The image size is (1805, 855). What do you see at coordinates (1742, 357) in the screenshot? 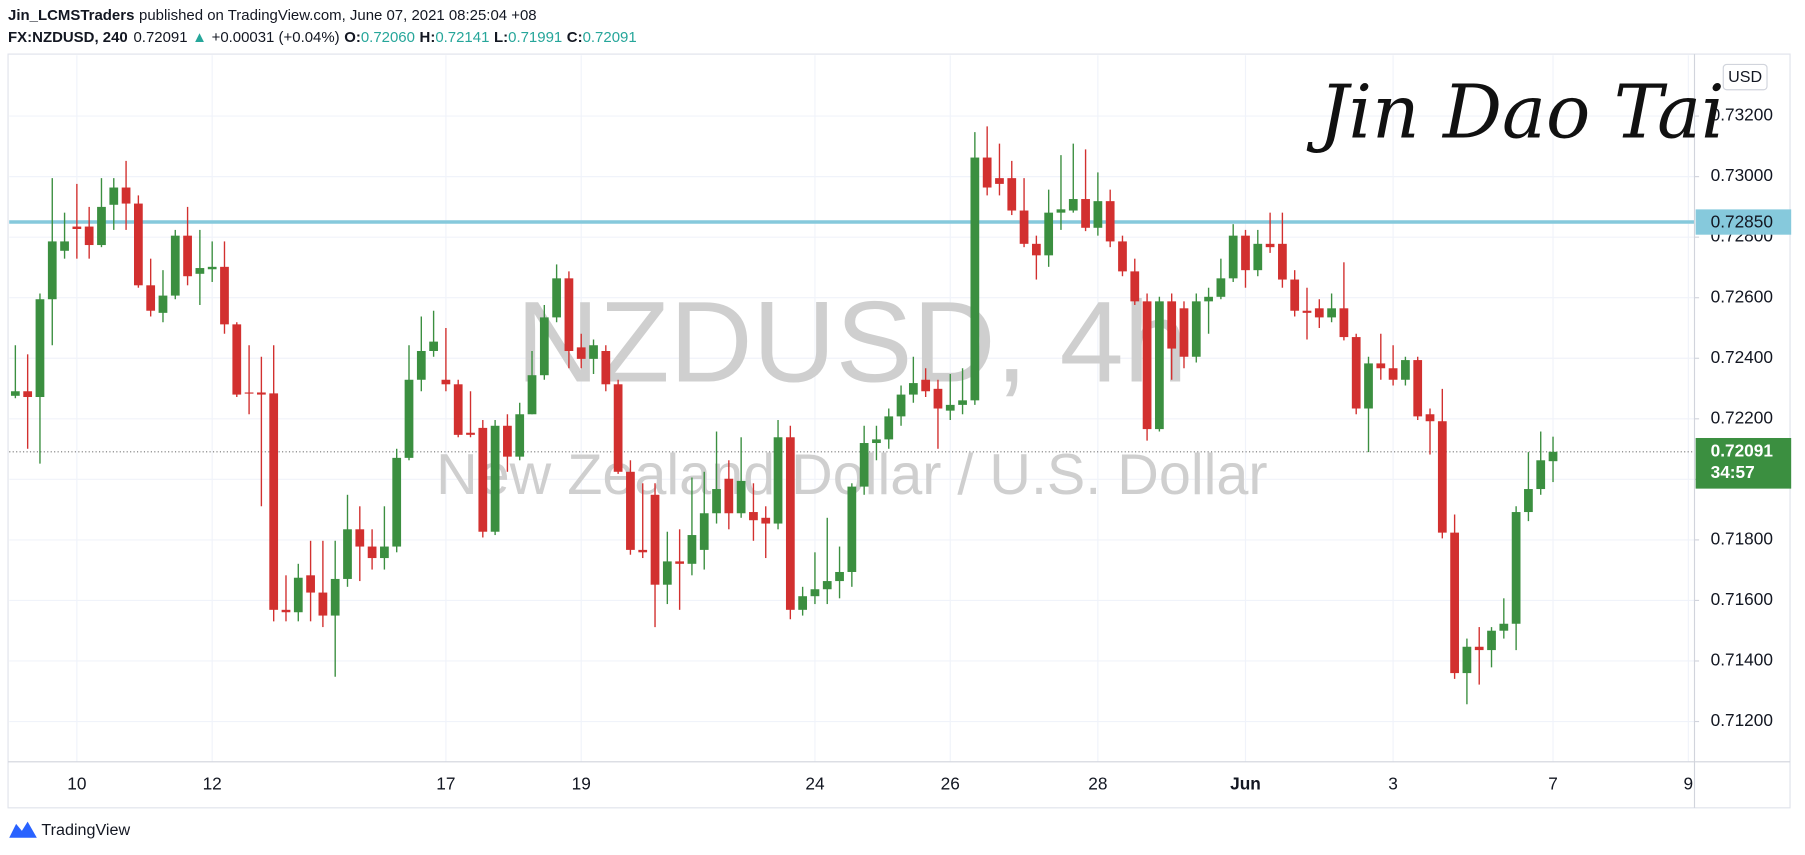
I see `y-tick-label: 0.72400` at bounding box center [1742, 357].